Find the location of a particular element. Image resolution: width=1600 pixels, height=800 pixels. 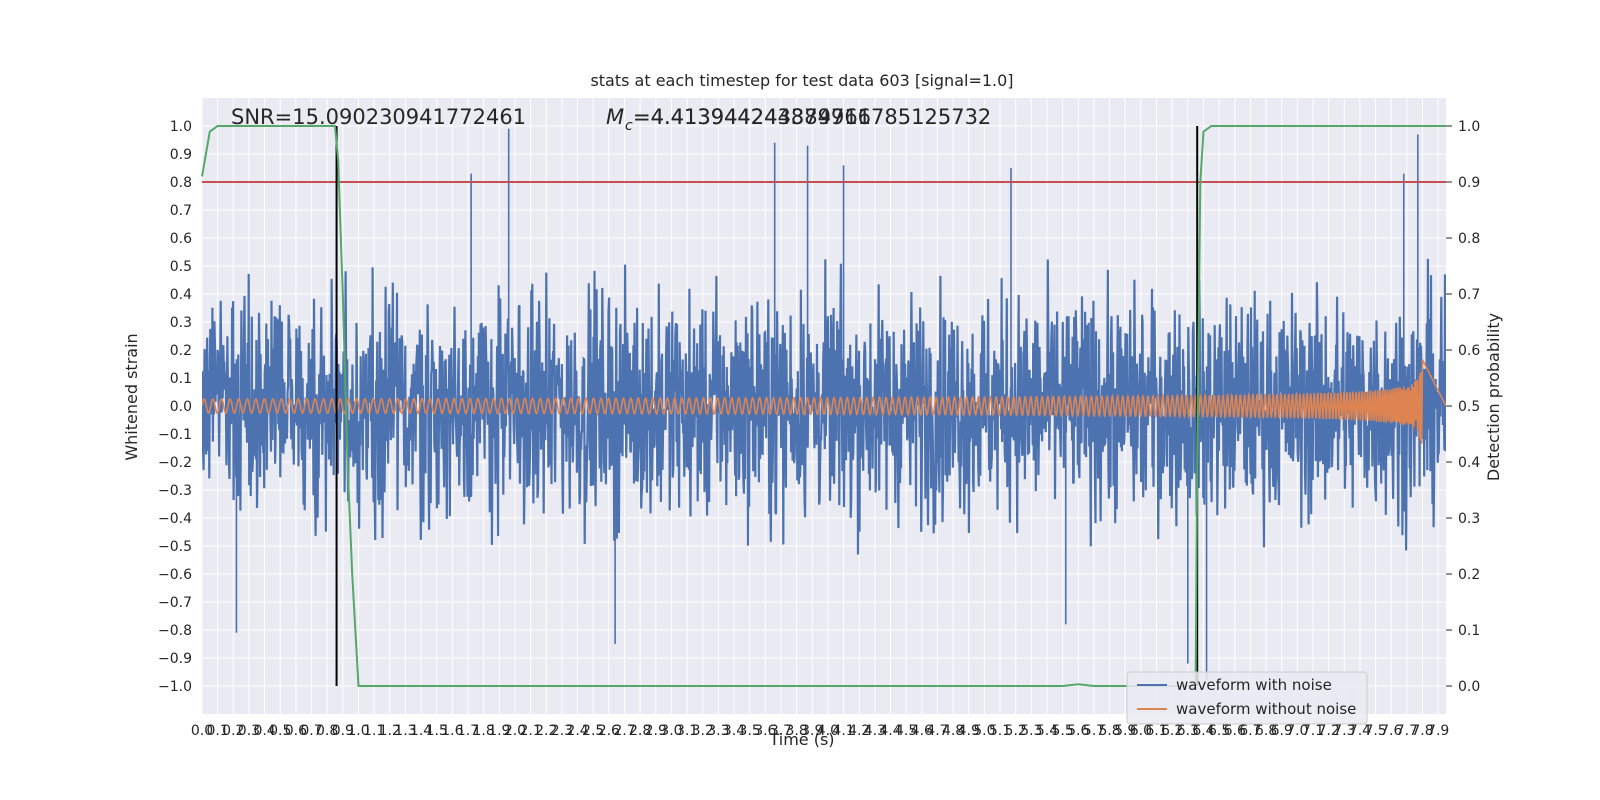

x-tick-label: 6.4 is located at coordinates (1203, 731).